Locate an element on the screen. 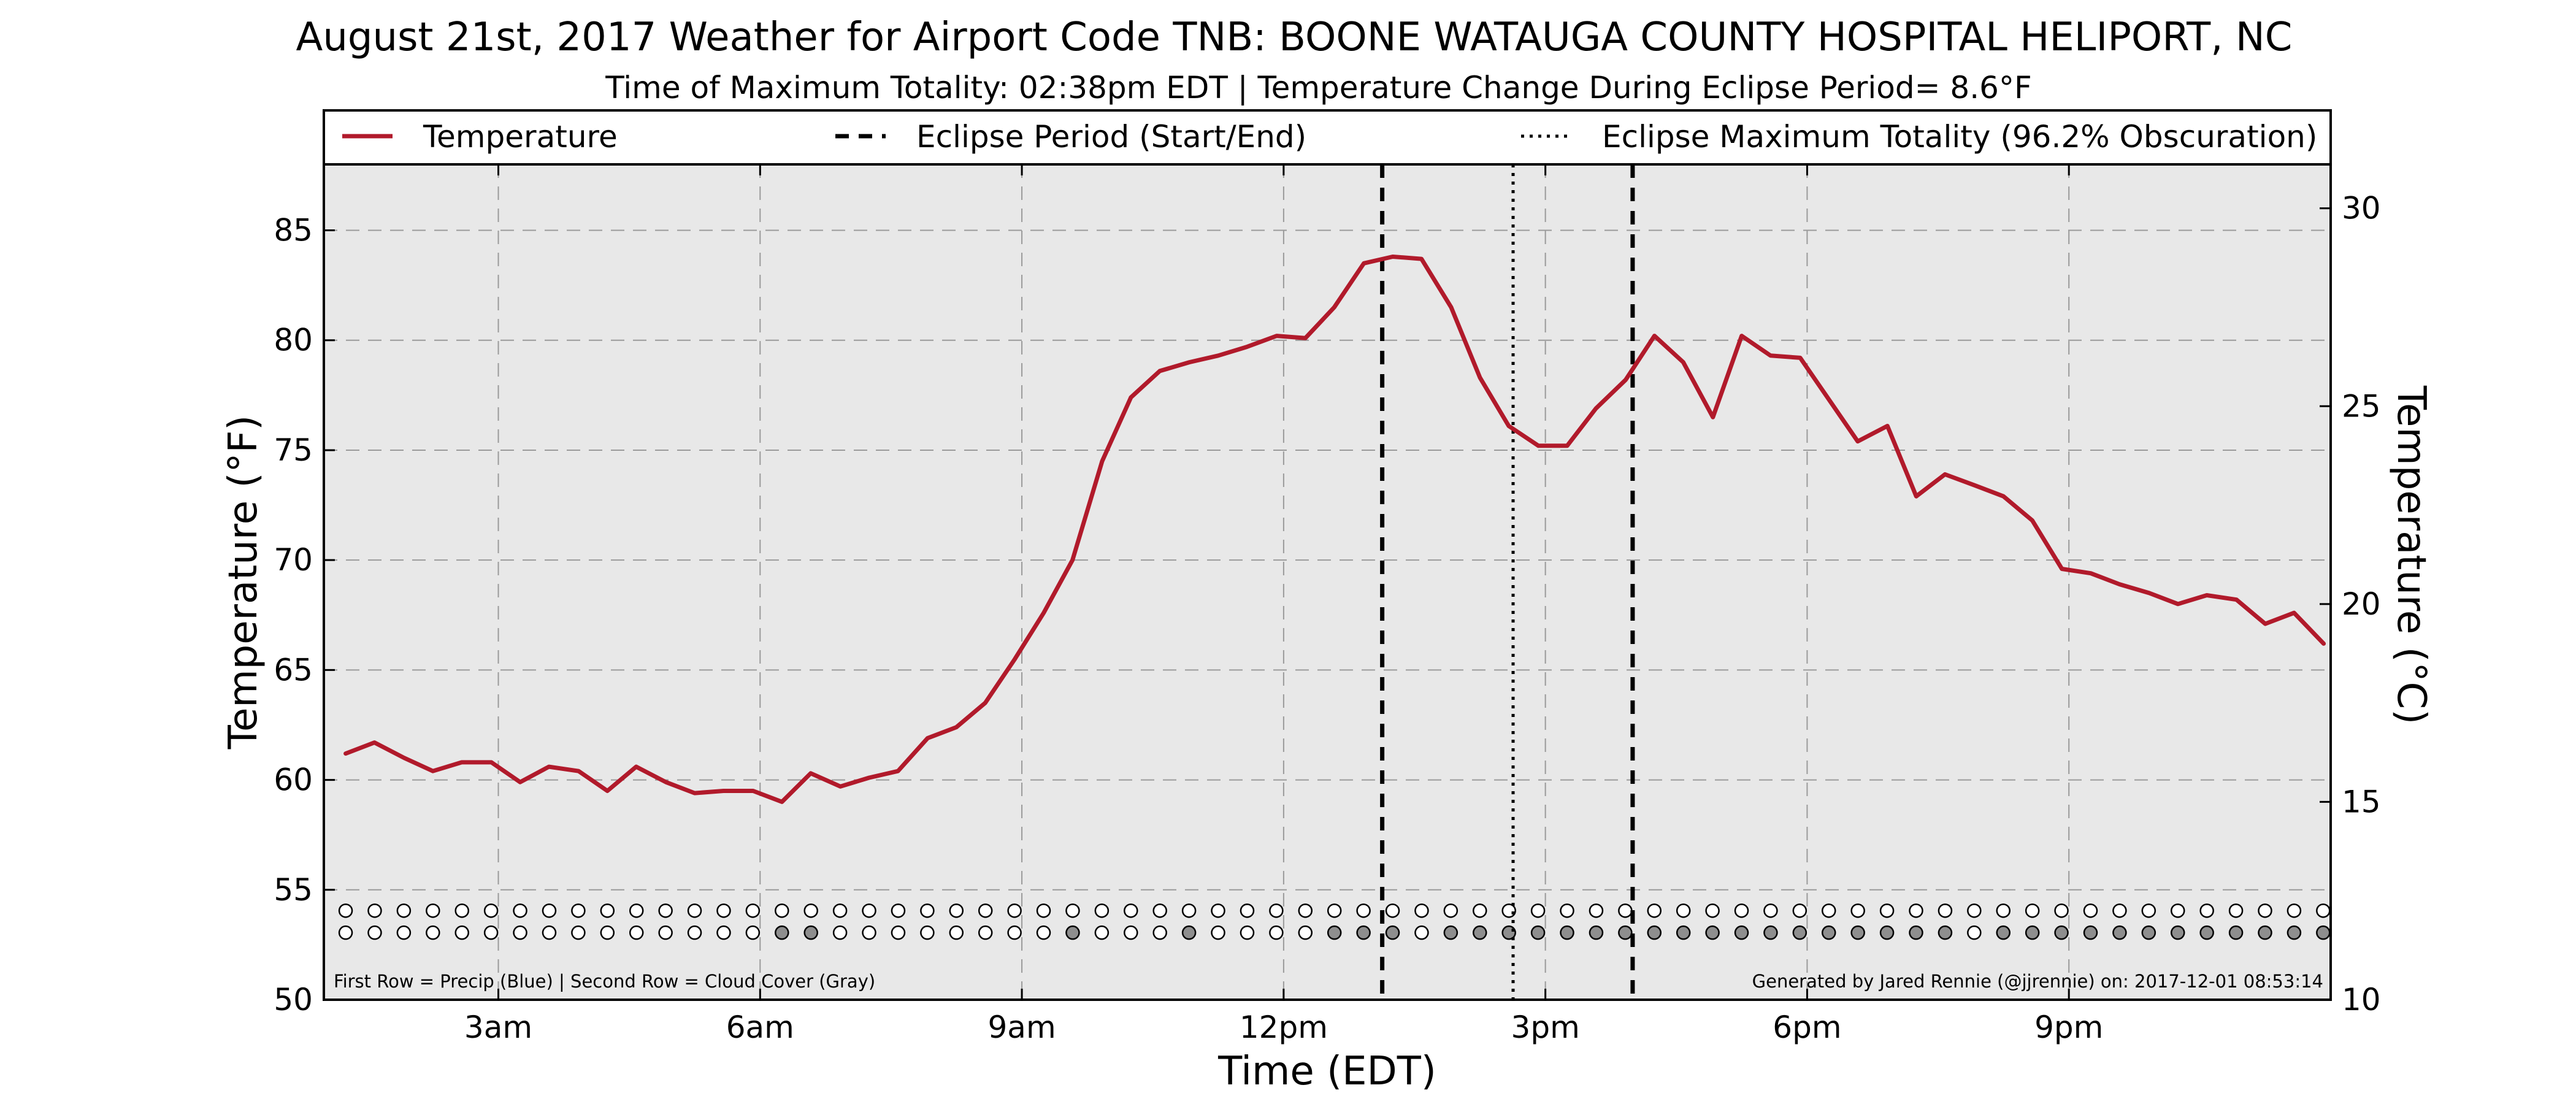 This screenshot has width=2576, height=1104. y-tick-label: 65 is located at coordinates (293, 670).